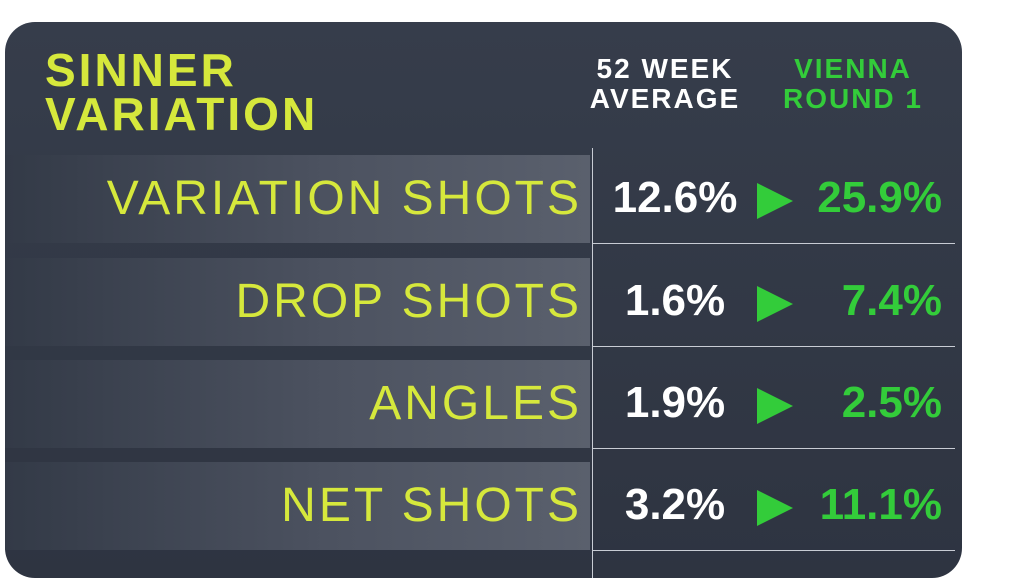 The height and width of the screenshot is (588, 1020). I want to click on average-value: 12.6%, so click(675, 197).